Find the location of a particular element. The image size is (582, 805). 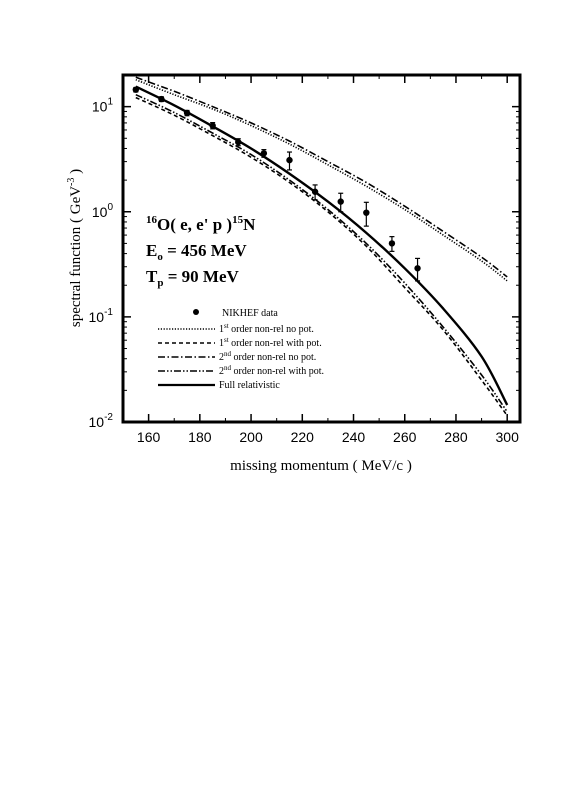

y-tick-label: 10⁰ is located at coordinates (103, 211).